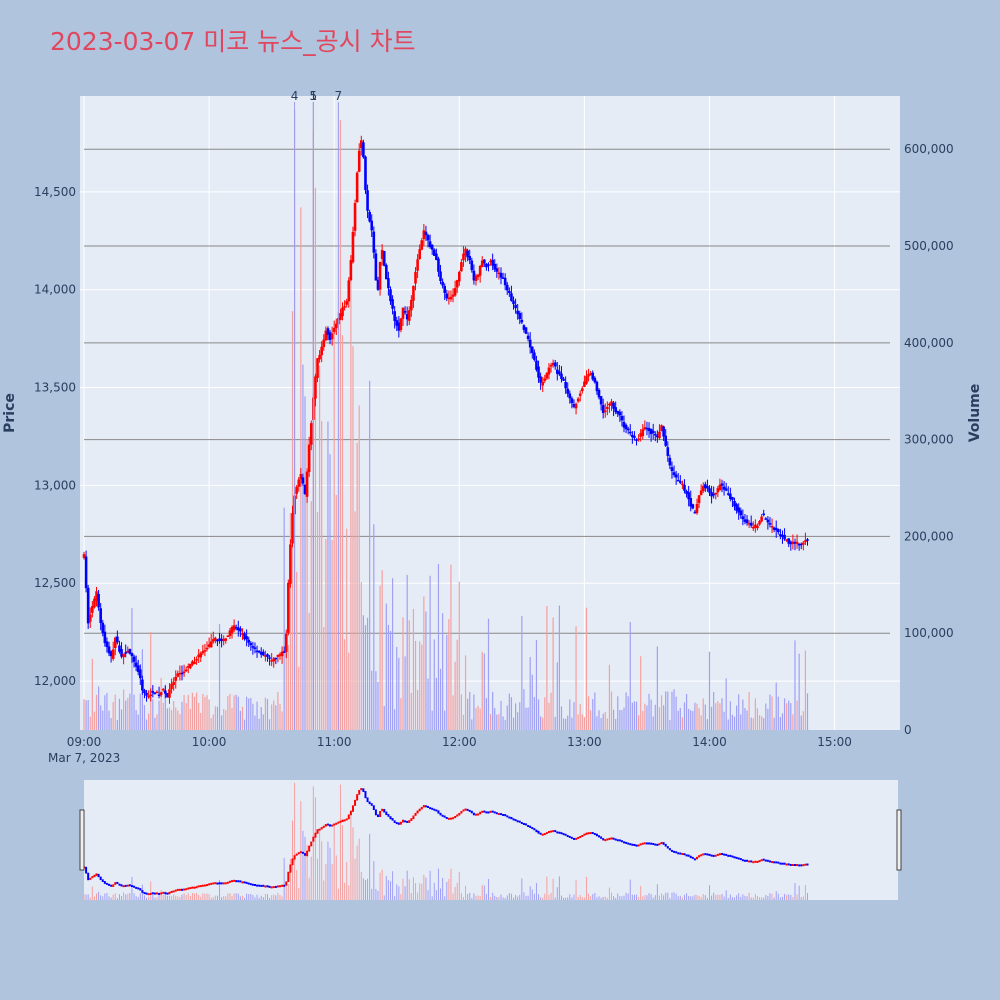 The height and width of the screenshot is (1000, 1000). Describe the element at coordinates (899, 840) in the screenshot. I see `range-slider-right-handle` at that location.